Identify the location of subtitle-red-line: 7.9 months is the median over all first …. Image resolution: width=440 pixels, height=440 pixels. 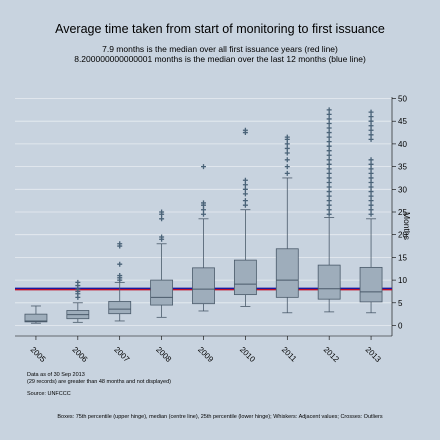
(220, 49).